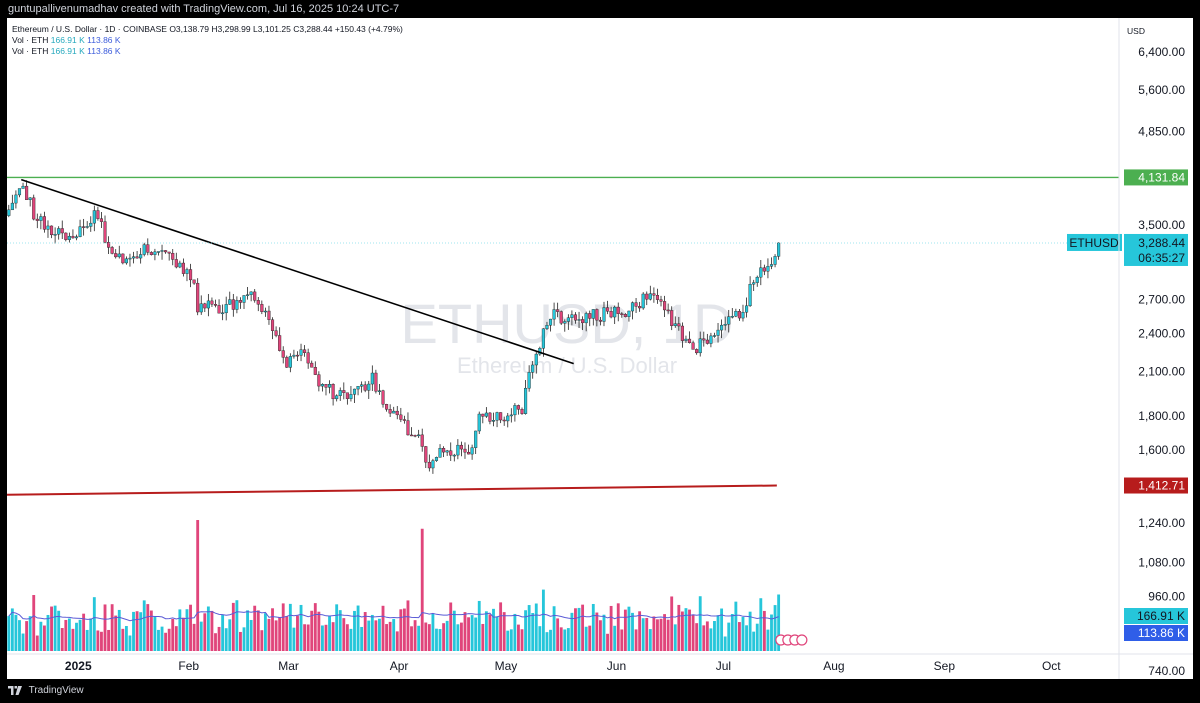 The width and height of the screenshot is (1200, 703). Describe the element at coordinates (189, 29) in the screenshot. I see `open-value: O3,138.79` at that location.